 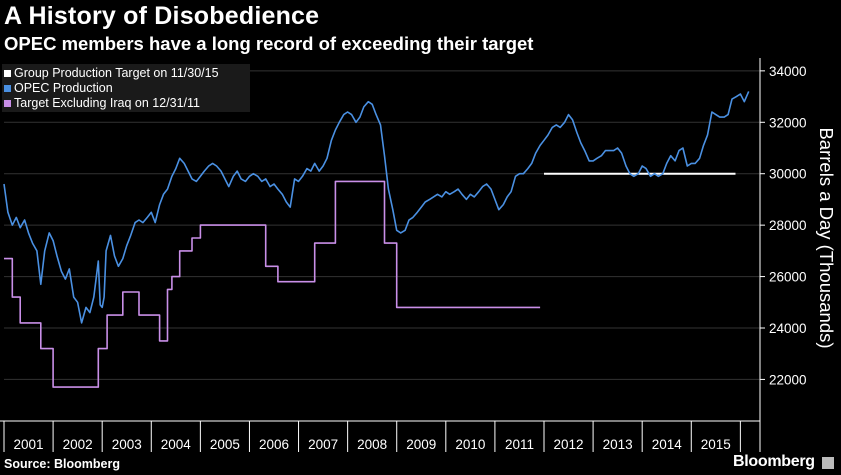 What do you see at coordinates (63, 88) in the screenshot?
I see `legend-label: OPEC Production` at bounding box center [63, 88].